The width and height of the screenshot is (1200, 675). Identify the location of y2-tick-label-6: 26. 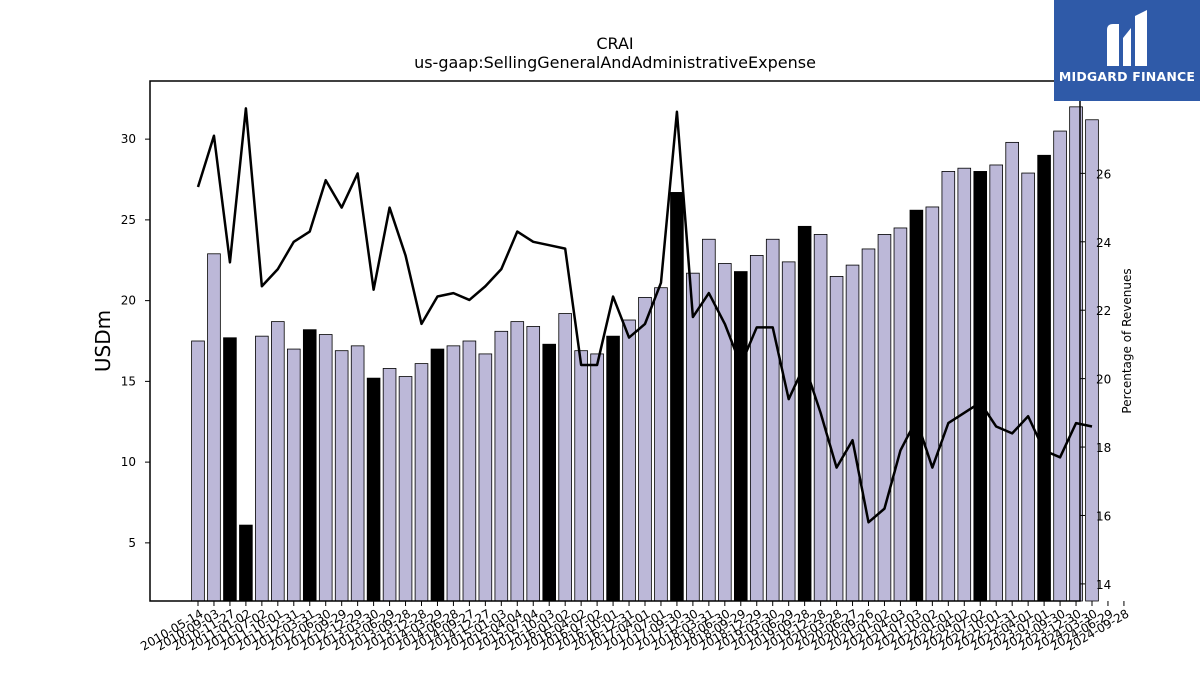
(1103, 174).